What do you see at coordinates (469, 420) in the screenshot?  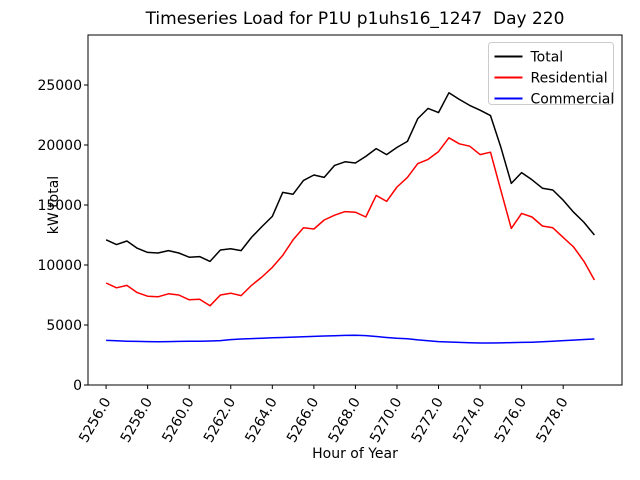 I see `x-tick-label: 5274.0` at bounding box center [469, 420].